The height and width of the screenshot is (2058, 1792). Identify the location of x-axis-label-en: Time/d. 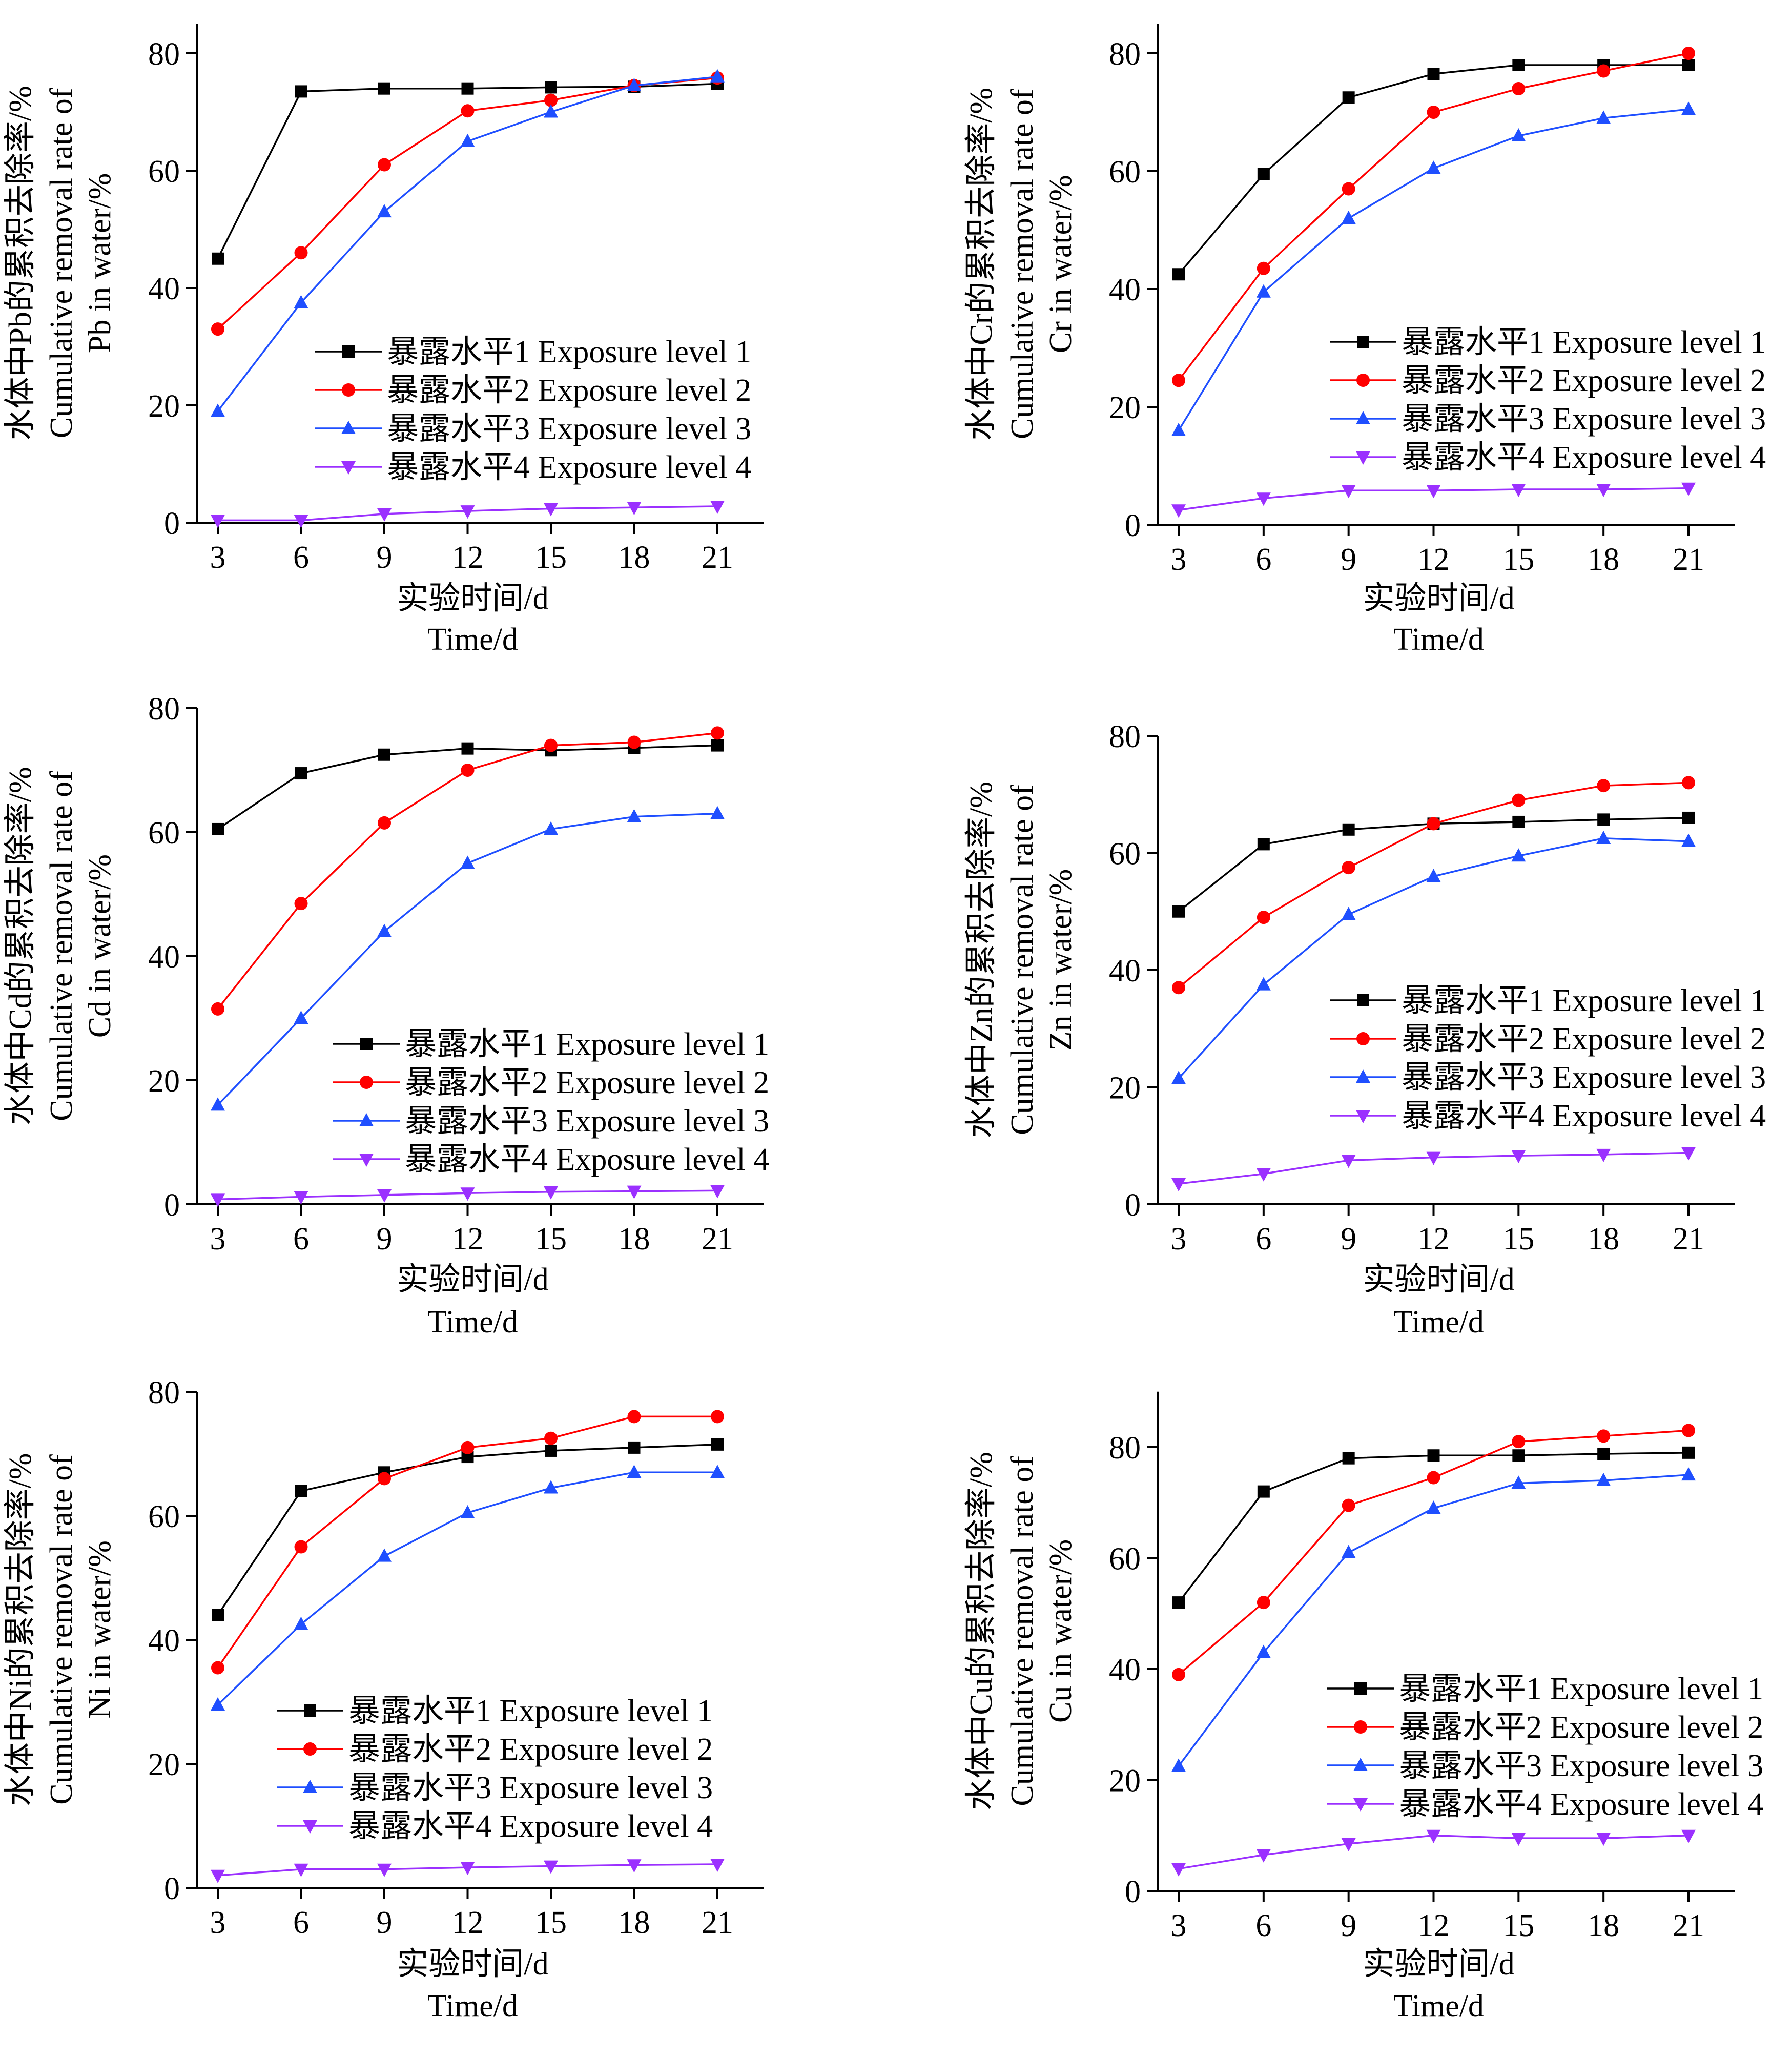
(472, 639).